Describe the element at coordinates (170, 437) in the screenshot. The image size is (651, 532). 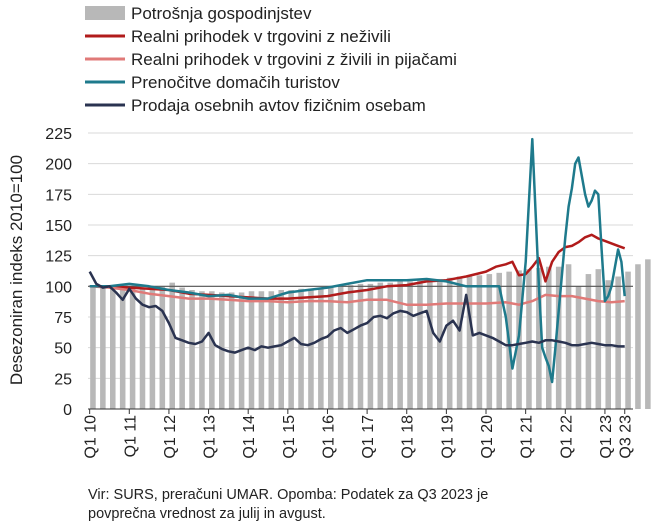
I see `x-tick-label-2: Q1 12` at that location.